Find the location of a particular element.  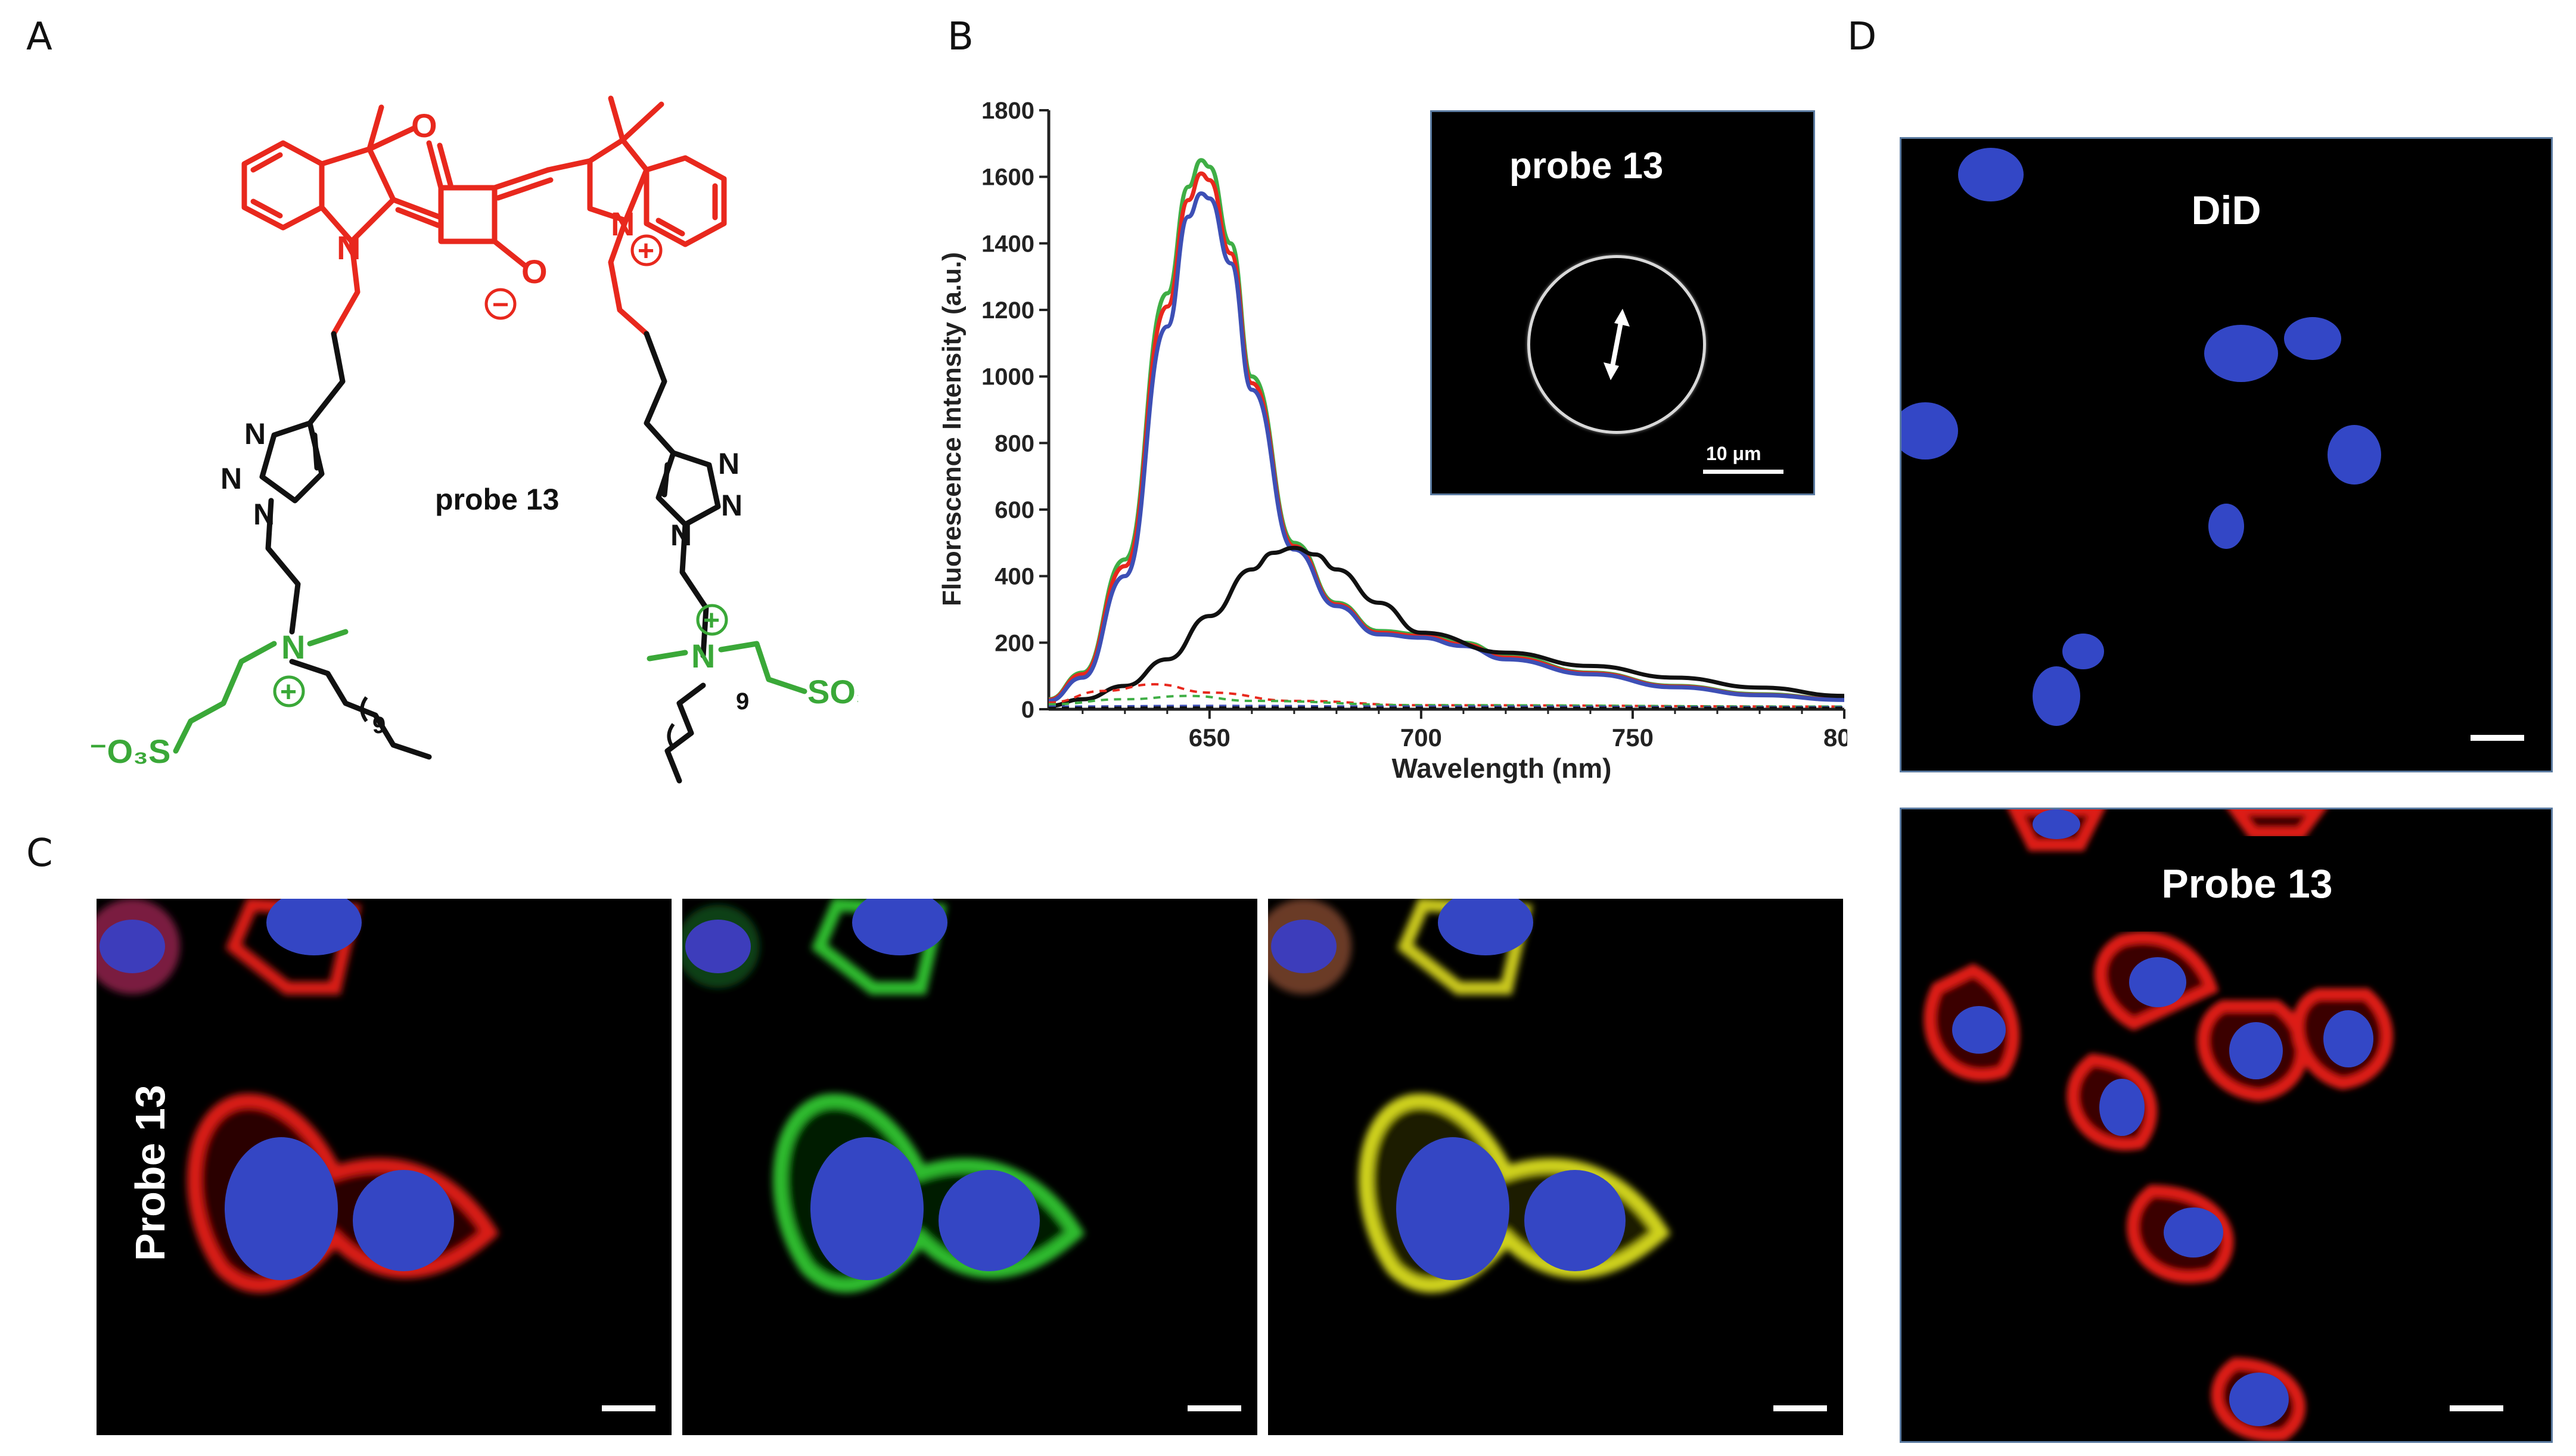

plus-charge-icon is located at coordinates (646, 250).